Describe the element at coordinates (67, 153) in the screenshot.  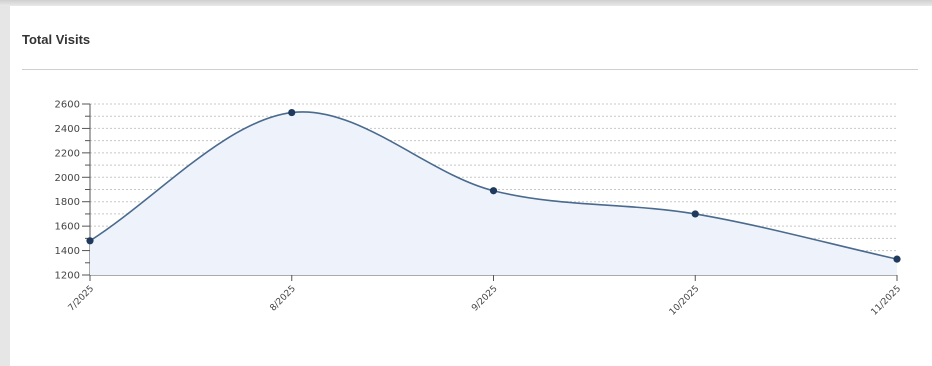
I see `y-tick-label: 2200` at that location.